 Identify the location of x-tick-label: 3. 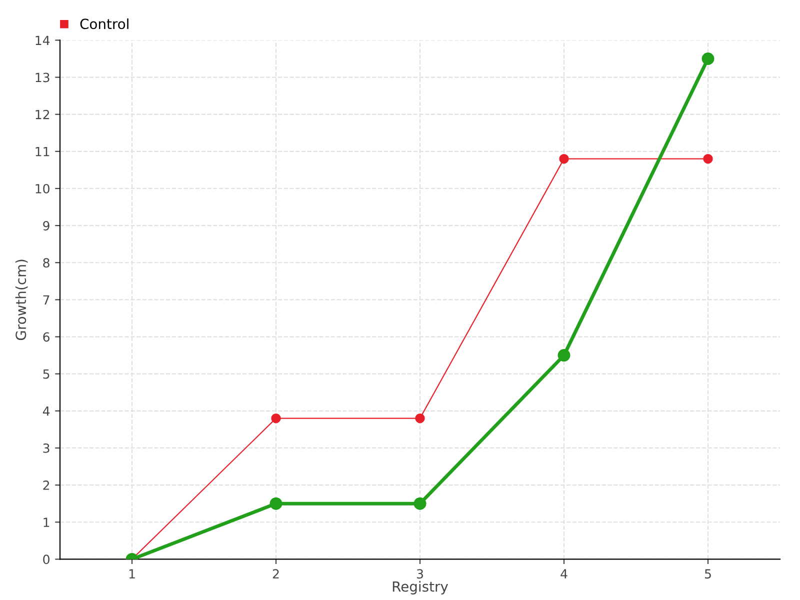
(419, 574).